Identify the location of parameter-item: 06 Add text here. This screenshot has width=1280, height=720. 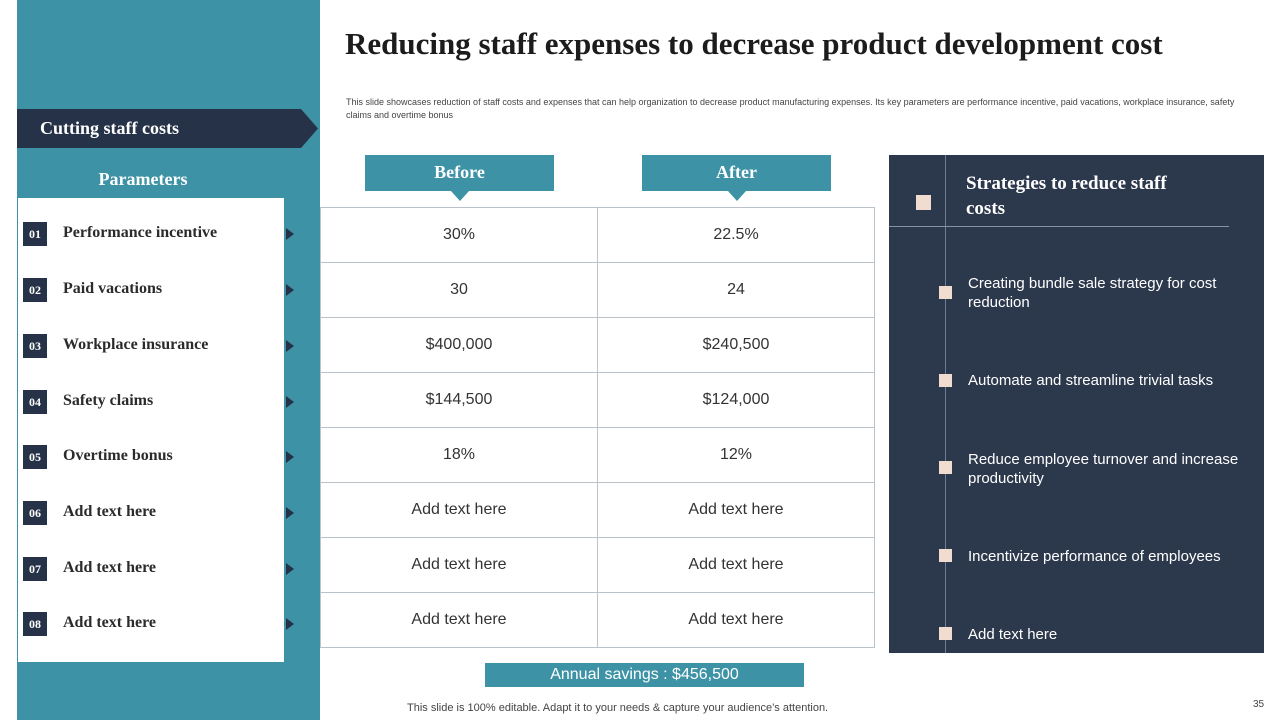
(163, 514).